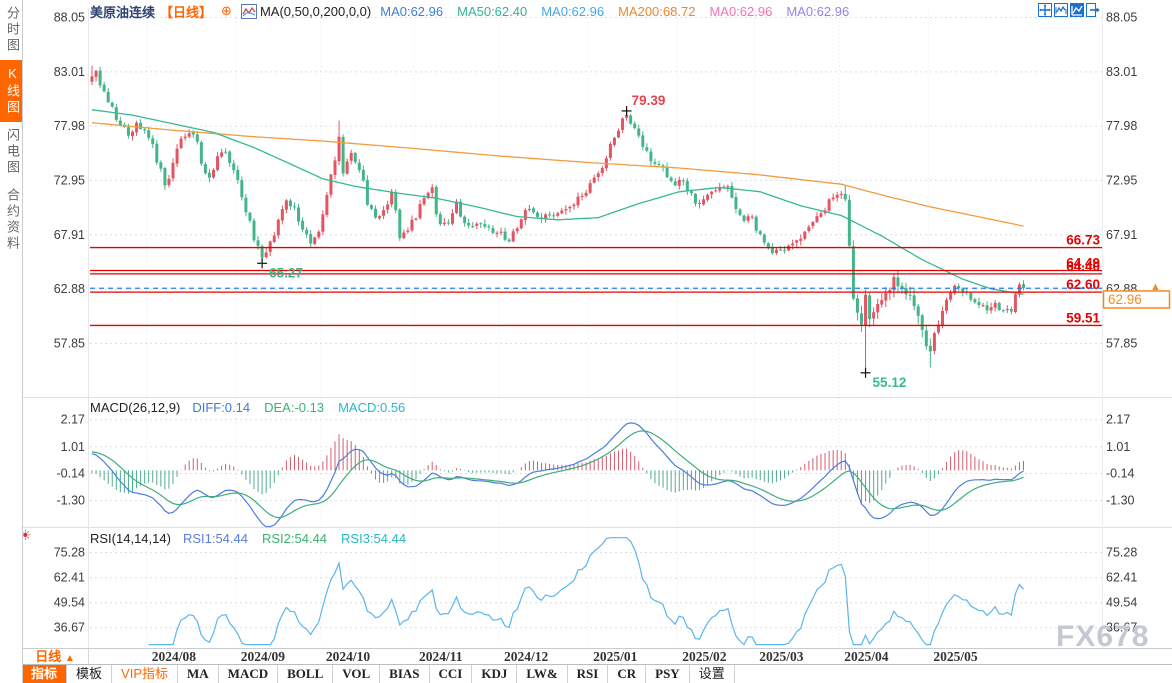 Image resolution: width=1172 pixels, height=683 pixels. I want to click on svg-text: 64.49, so click(1083, 263).